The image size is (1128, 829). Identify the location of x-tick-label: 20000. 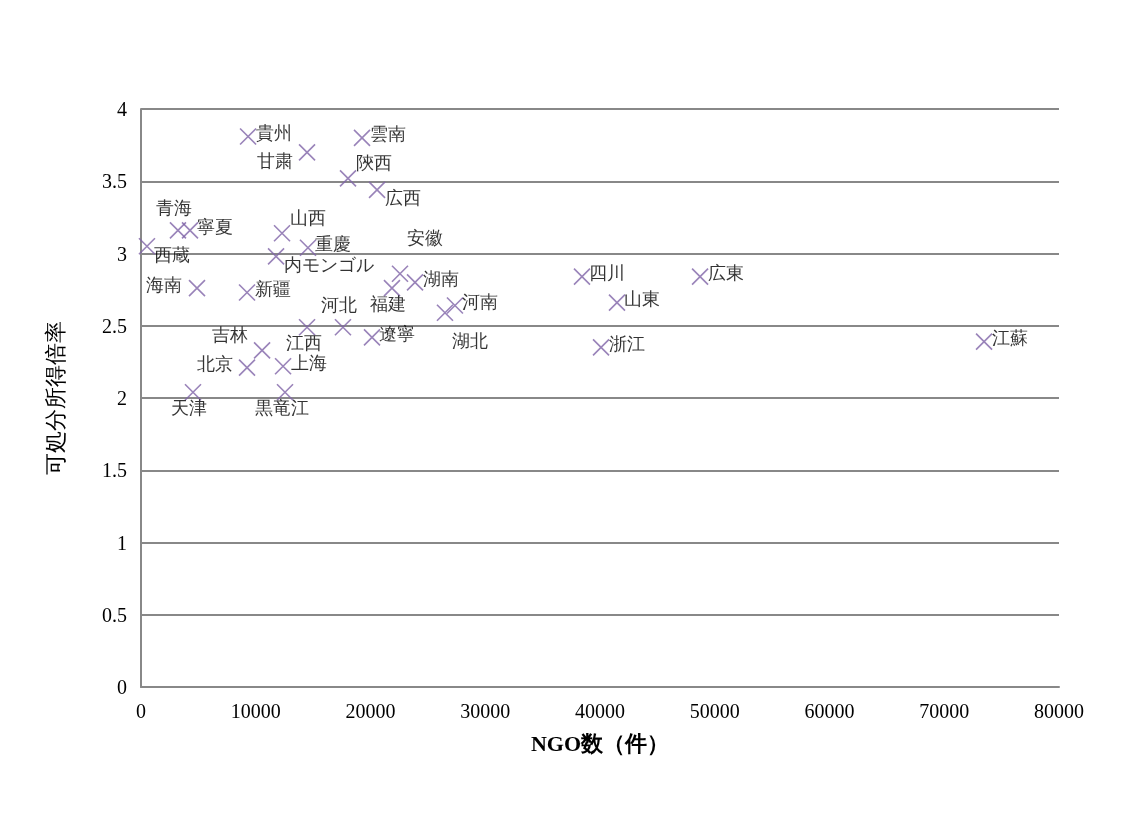
(370, 711).